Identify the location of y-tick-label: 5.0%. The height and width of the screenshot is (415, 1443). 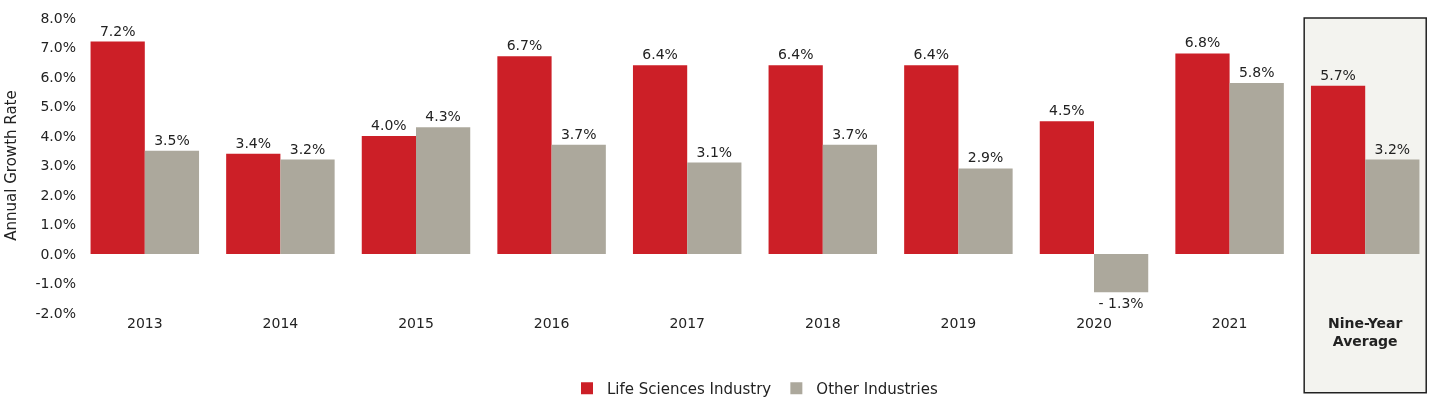
(58, 106).